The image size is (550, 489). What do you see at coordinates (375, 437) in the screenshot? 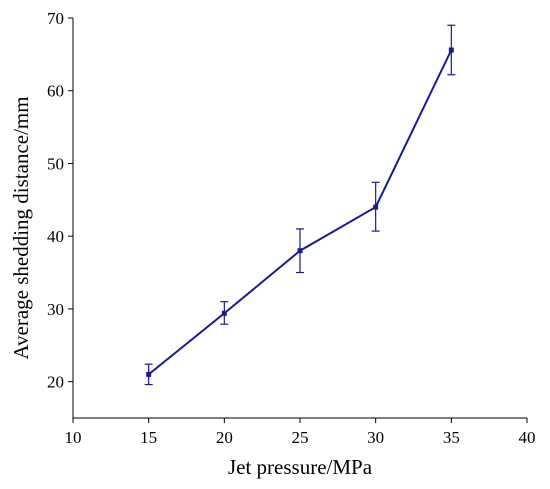
I see `x-tick-label: 30` at bounding box center [375, 437].